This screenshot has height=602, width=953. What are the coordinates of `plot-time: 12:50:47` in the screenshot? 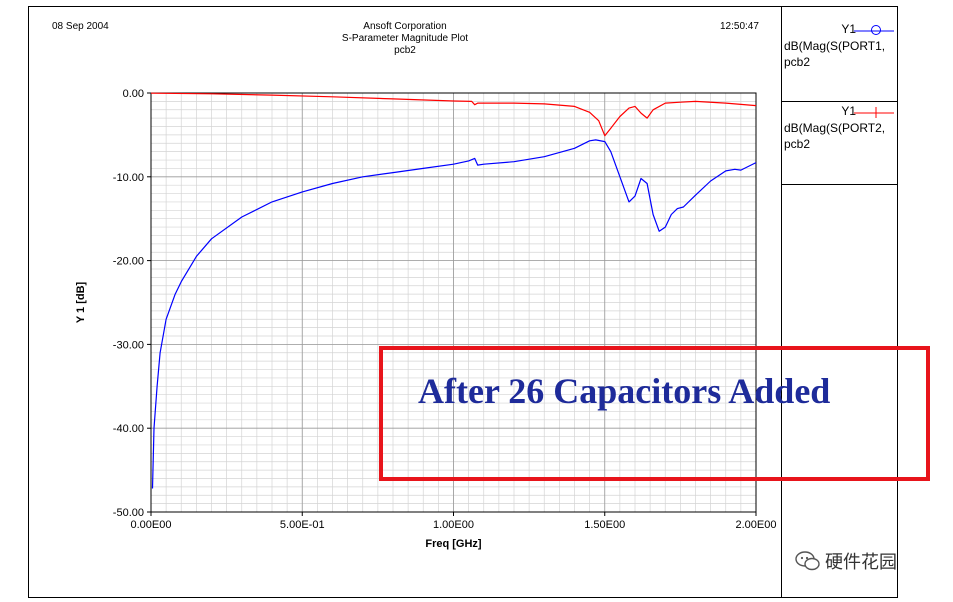 It's located at (739, 26).